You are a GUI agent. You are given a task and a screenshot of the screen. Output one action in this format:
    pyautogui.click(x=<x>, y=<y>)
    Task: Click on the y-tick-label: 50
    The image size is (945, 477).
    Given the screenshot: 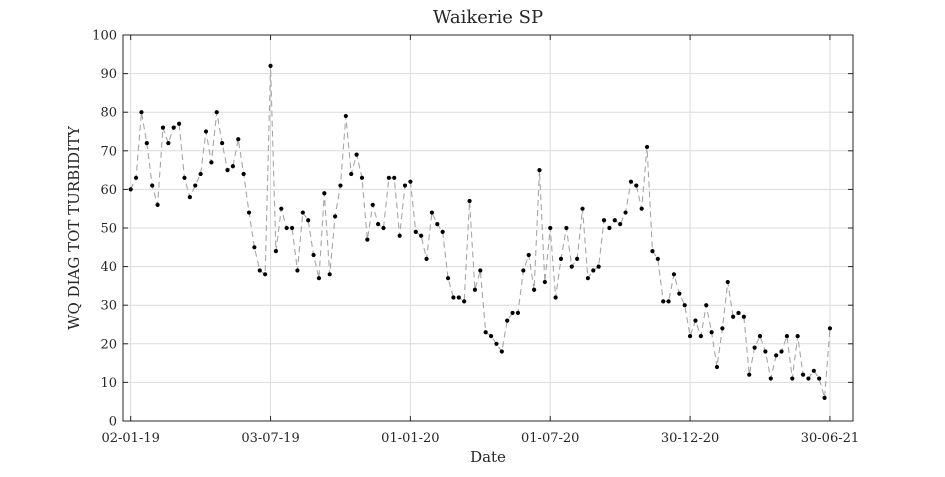 What is the action you would take?
    pyautogui.click(x=108, y=229)
    